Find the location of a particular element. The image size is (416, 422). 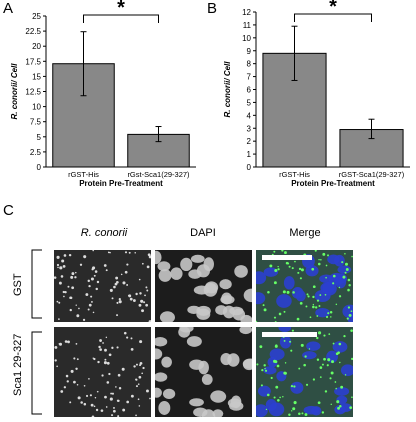

row-label-sca1: Sca1 29-327 is located at coordinates (18, 364).